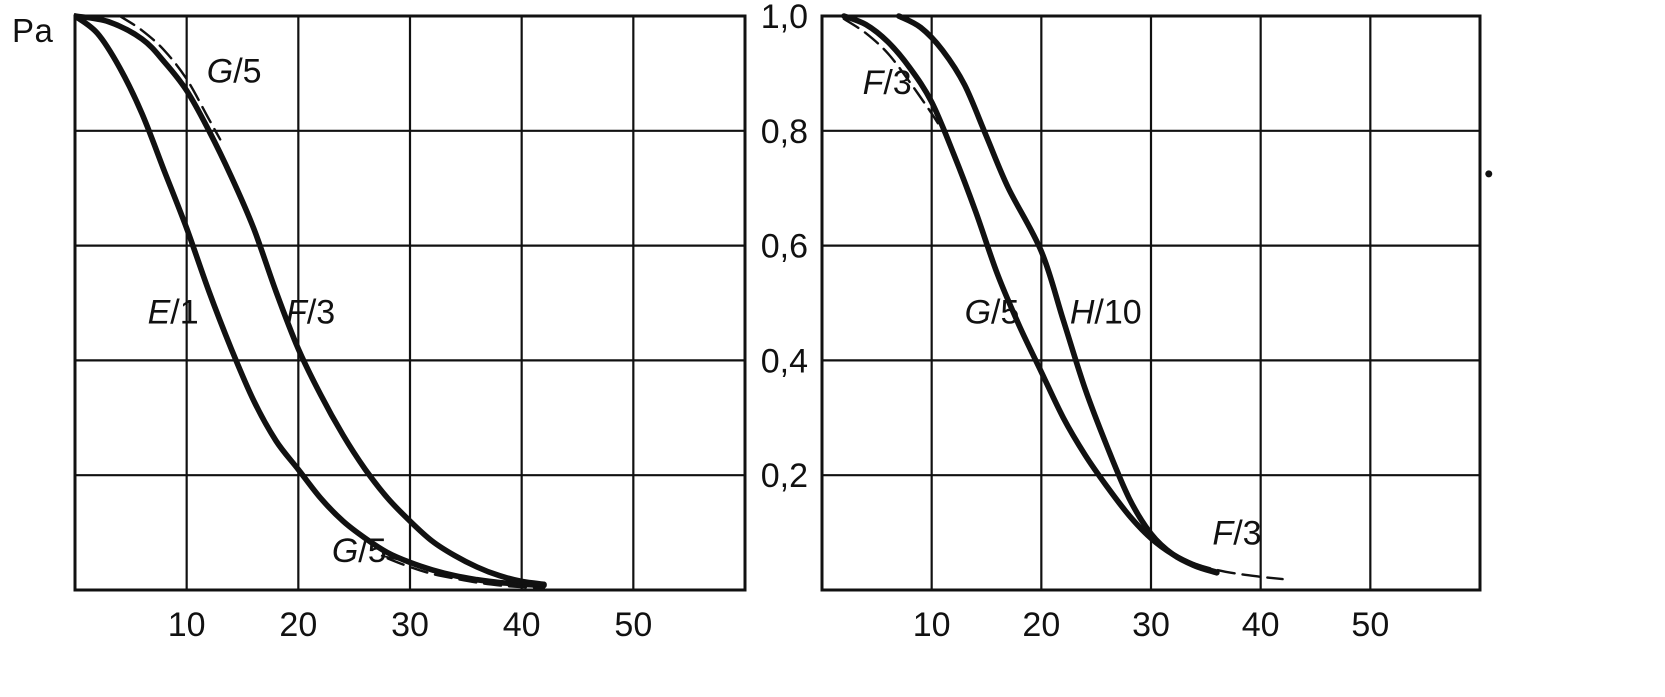  What do you see at coordinates (33, 30) in the screenshot?
I see `y-axis-label-pa: Pa` at bounding box center [33, 30].